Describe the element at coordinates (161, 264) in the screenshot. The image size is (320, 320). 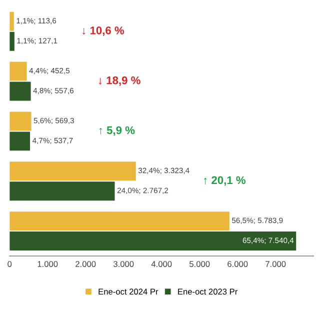
I see `x-tick-label: 4.000` at that location.